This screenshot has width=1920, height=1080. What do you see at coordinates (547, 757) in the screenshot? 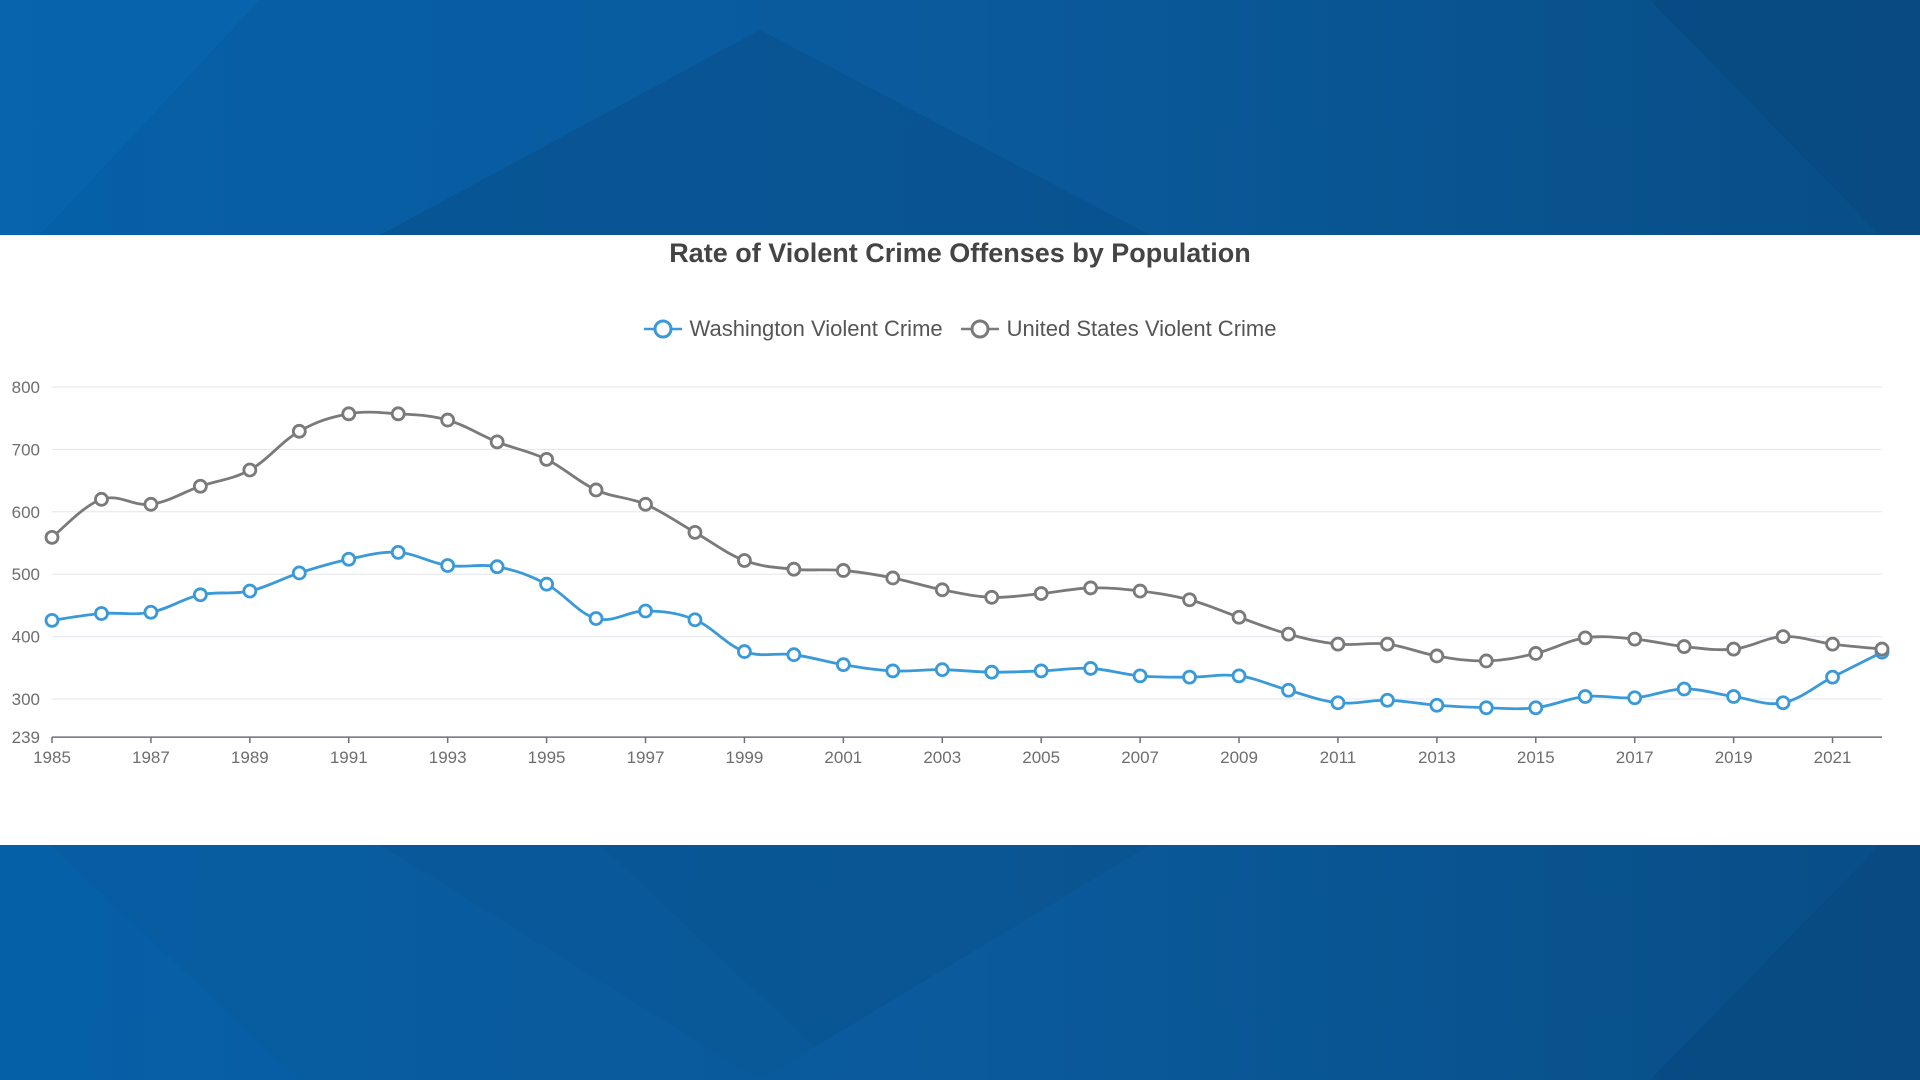
I see `x-tick-label: 1995` at bounding box center [547, 757].